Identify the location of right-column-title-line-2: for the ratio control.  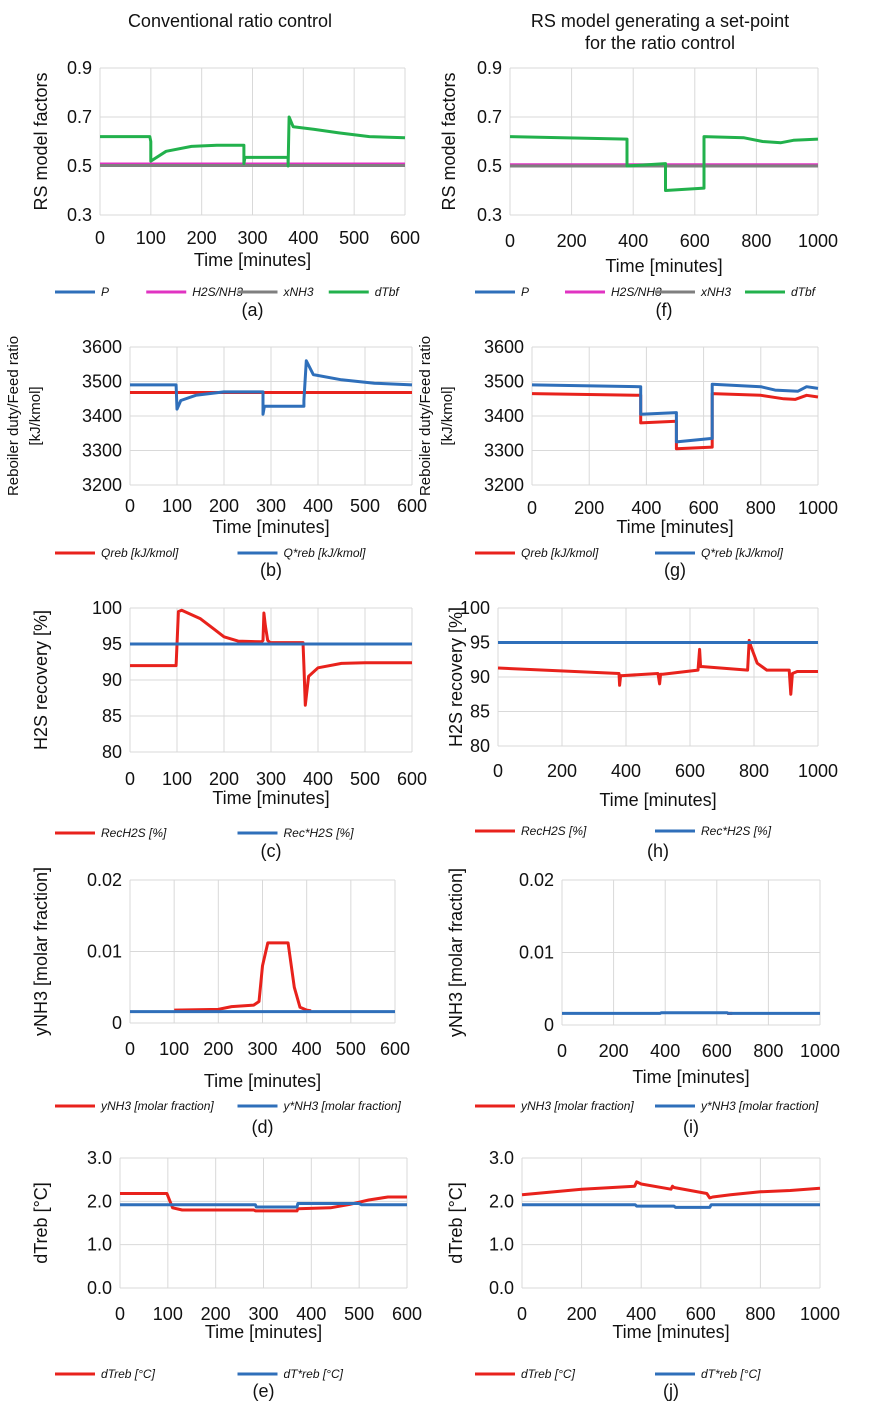
(660, 43).